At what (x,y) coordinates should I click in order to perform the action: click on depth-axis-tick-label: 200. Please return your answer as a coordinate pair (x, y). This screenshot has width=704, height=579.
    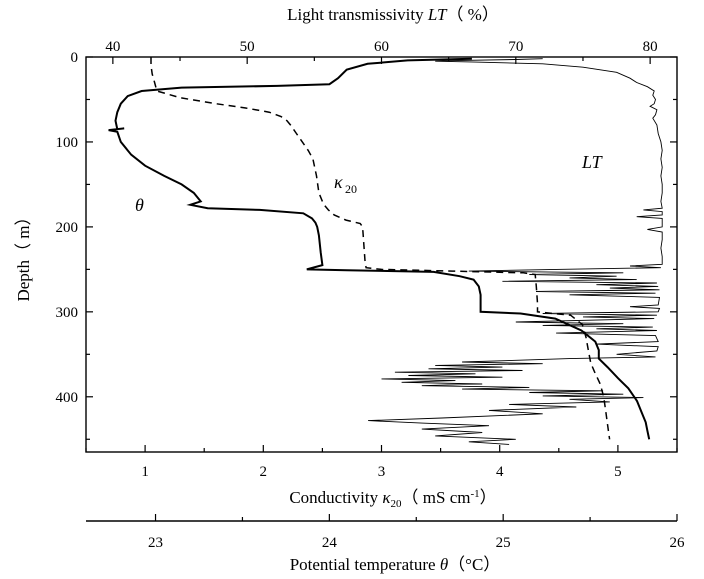
    Looking at the image, I should click on (67, 228).